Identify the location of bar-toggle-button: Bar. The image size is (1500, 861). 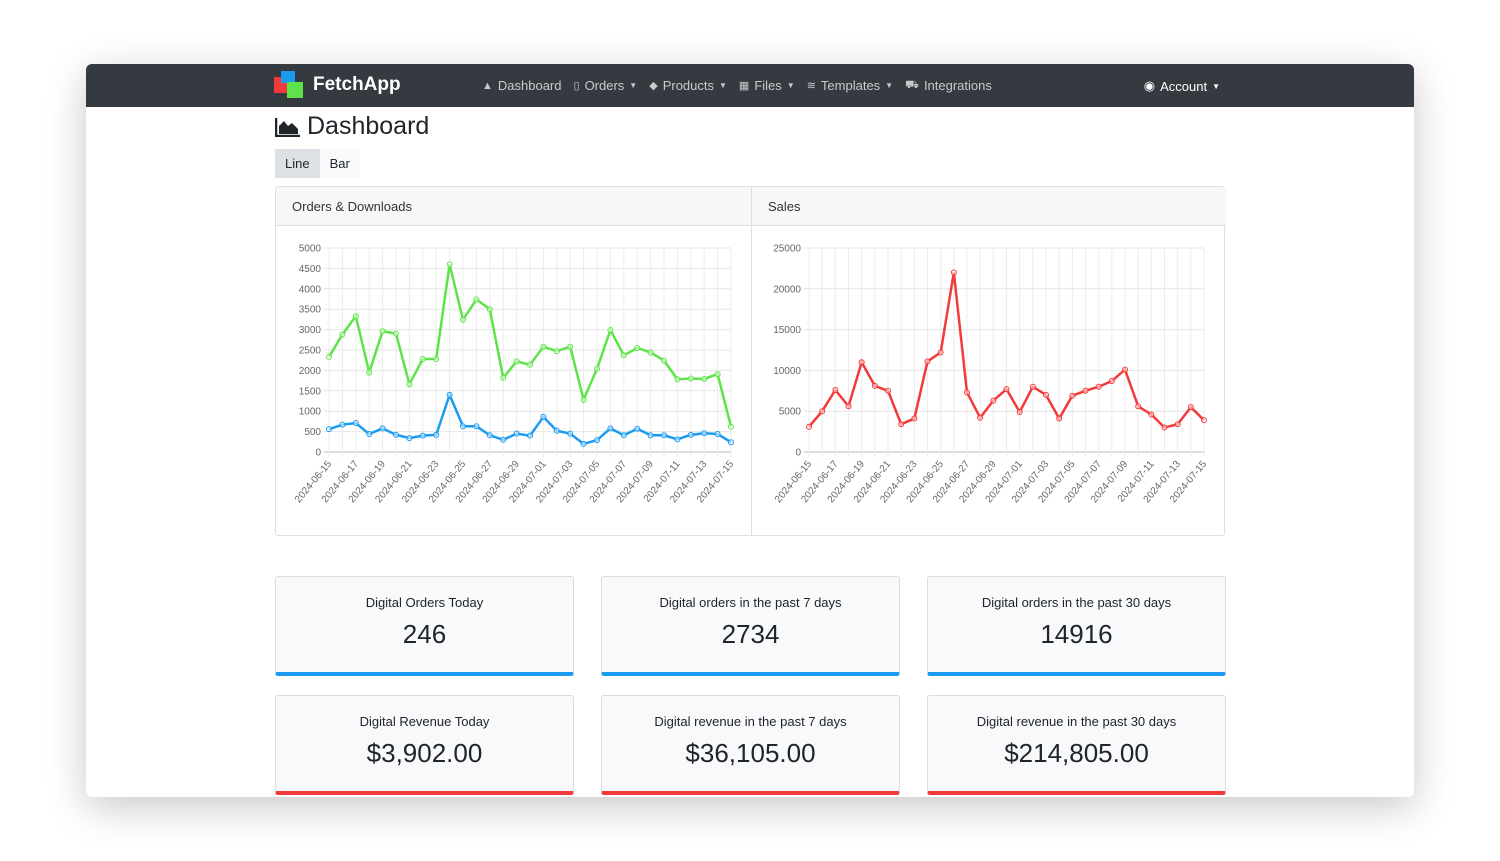
(339, 163).